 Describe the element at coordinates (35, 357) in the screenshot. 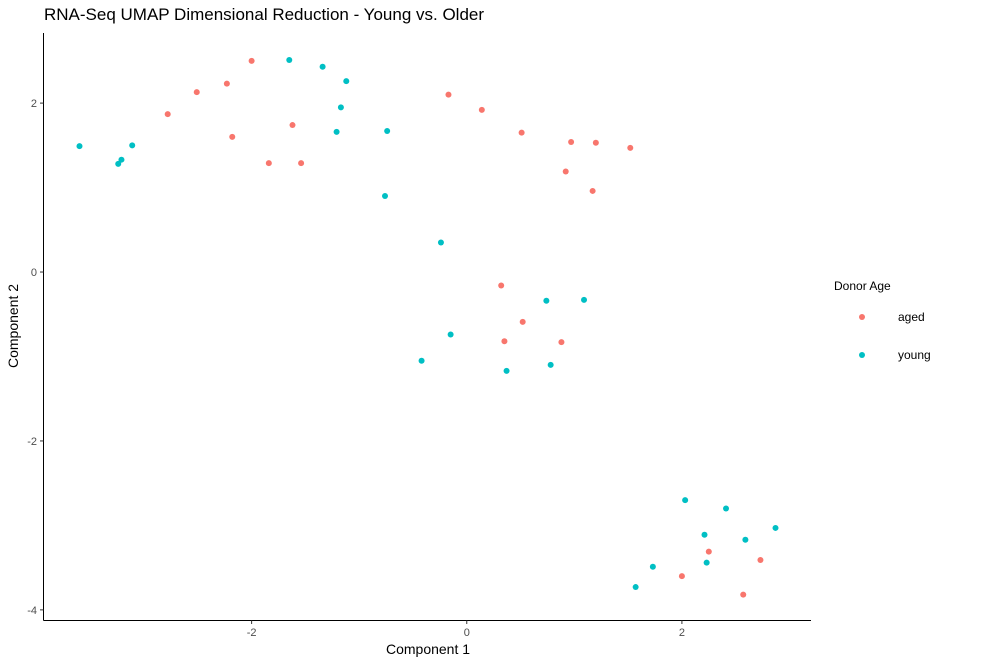

I see `y-axis-ticks: -4 -2 0 2` at that location.